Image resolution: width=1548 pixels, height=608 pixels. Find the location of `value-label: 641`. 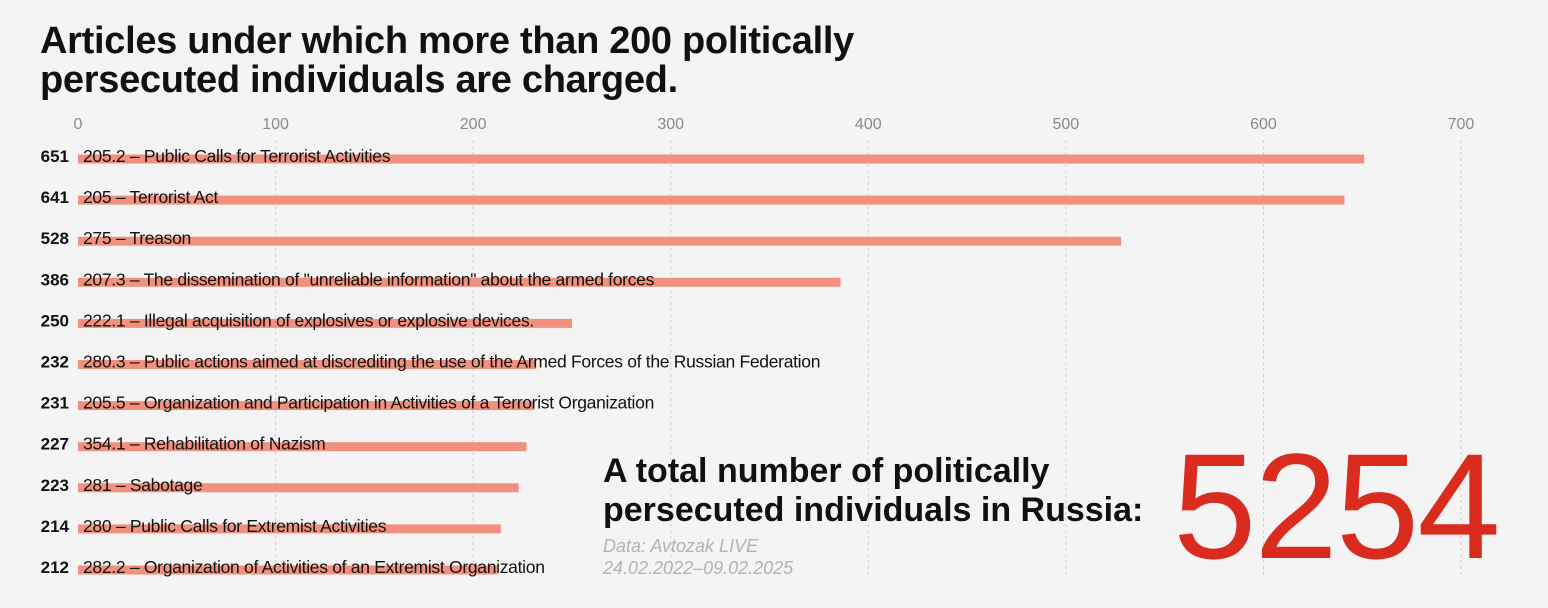

value-label: 641 is located at coordinates (55, 197).